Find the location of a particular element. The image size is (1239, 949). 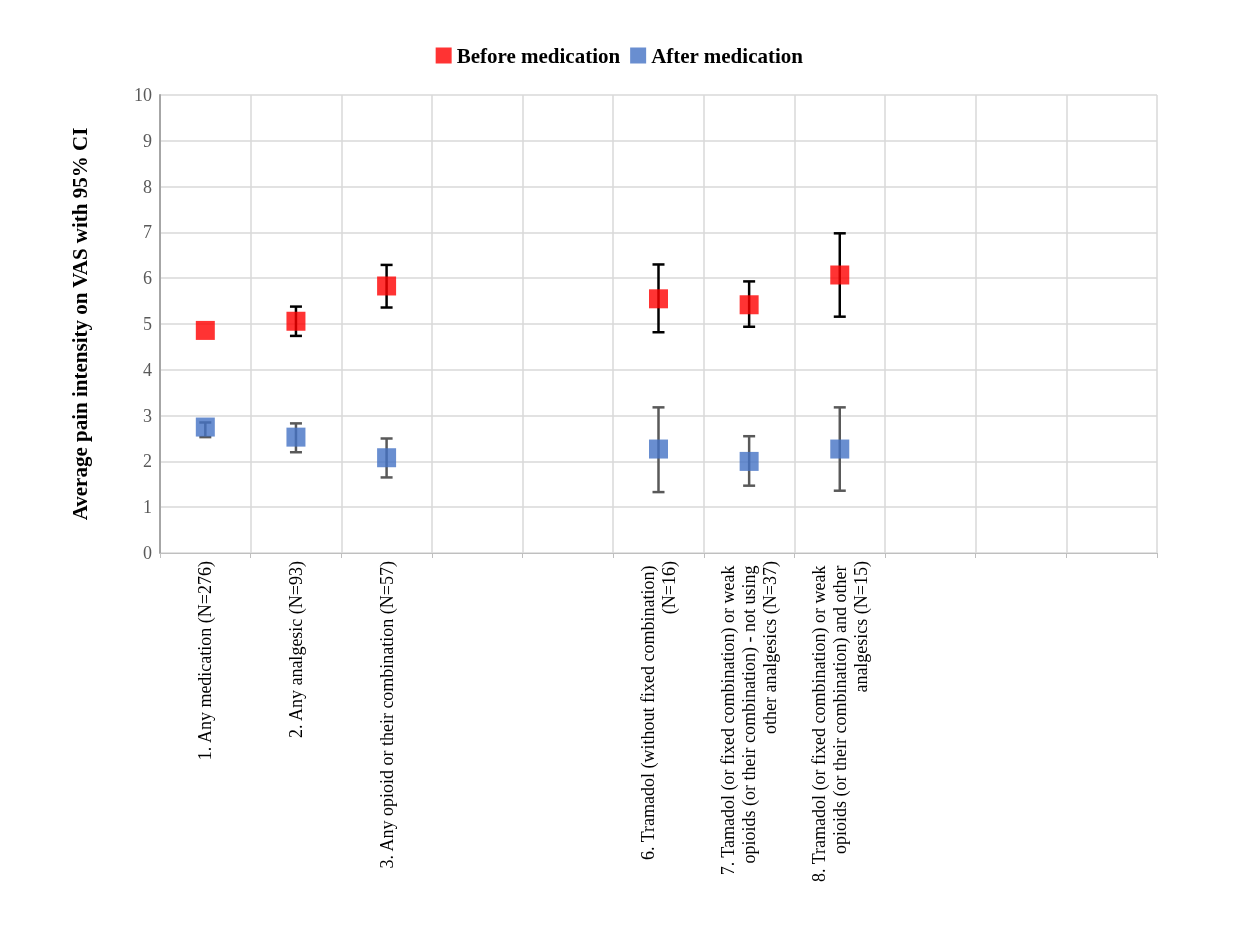

y-tick-label: 9 is located at coordinates (147, 140).